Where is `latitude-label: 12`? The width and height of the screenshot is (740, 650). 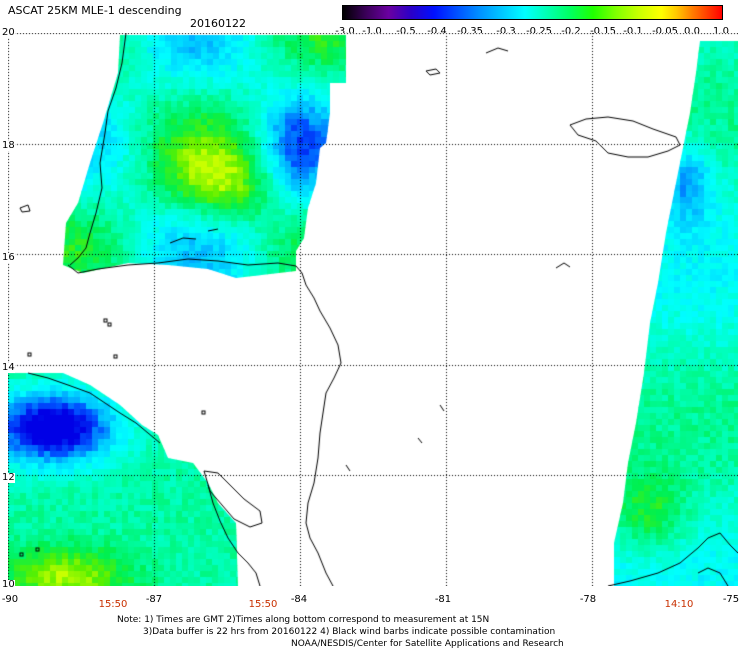
latitude-label: 12 is located at coordinates (8, 477).